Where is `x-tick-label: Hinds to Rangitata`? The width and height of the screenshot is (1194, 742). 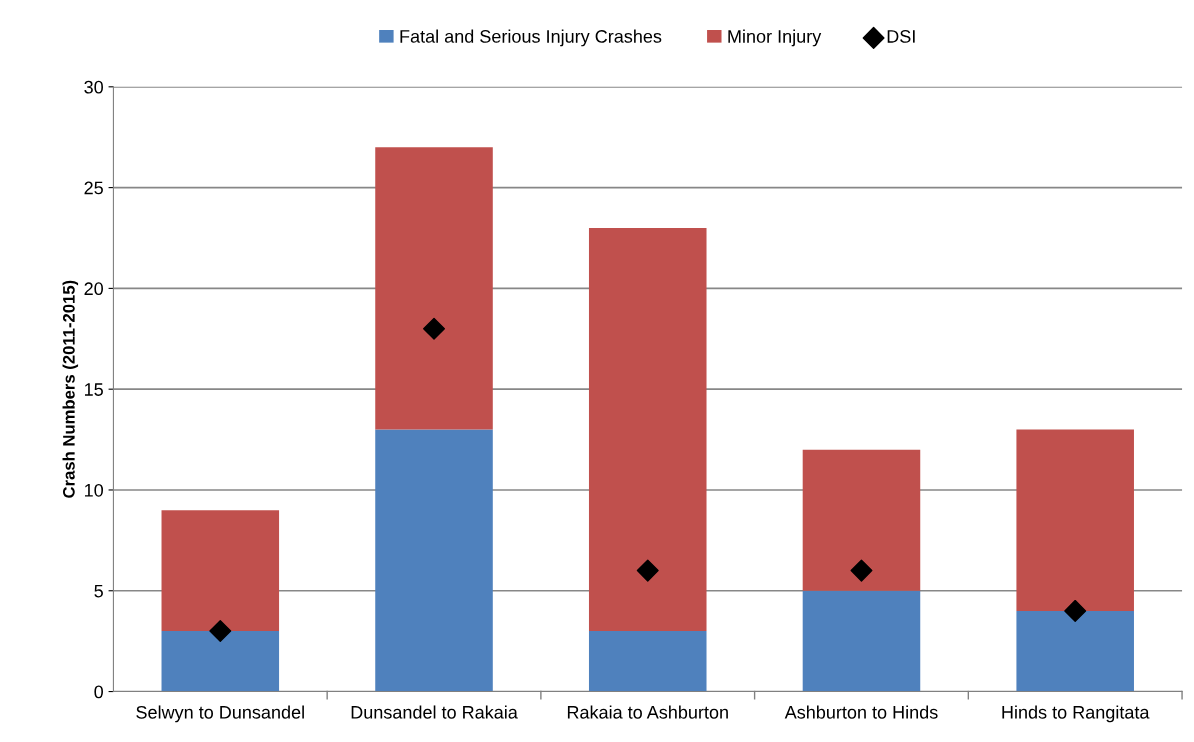
x-tick-label: Hinds to Rangitata is located at coordinates (1076, 714).